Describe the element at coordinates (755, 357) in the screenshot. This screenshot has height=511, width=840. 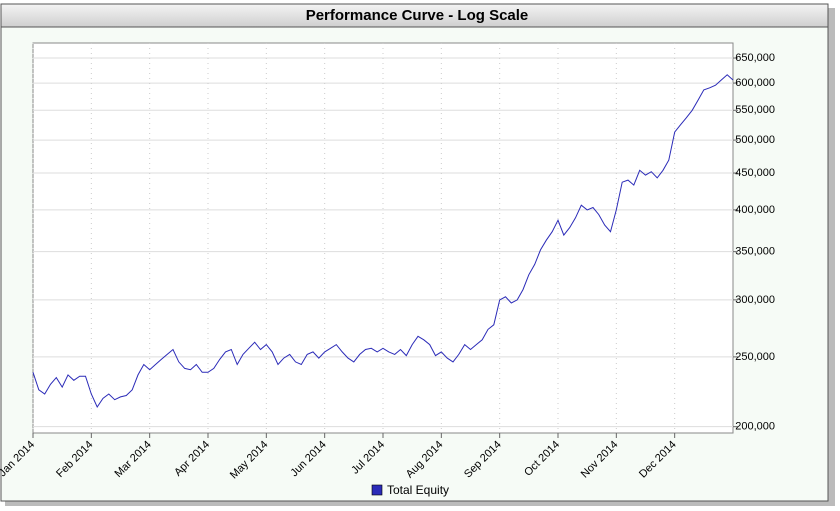
I see `y-tick-label: 250,000` at that location.